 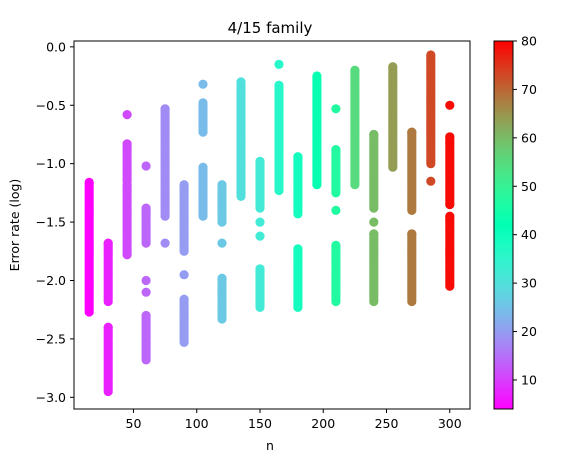 I want to click on colorbar-tick-label: 20, so click(x=529, y=331).